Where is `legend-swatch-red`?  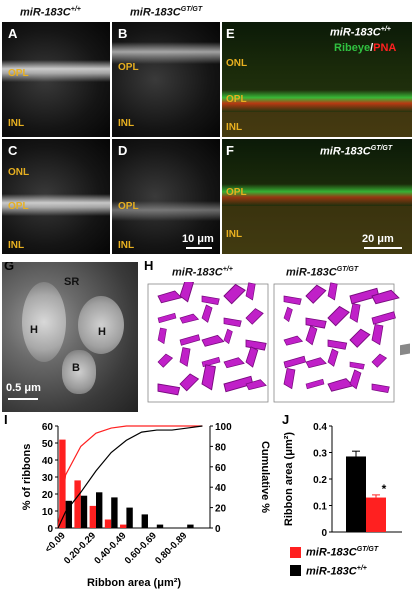
legend-swatch-red is located at coordinates (295, 552).